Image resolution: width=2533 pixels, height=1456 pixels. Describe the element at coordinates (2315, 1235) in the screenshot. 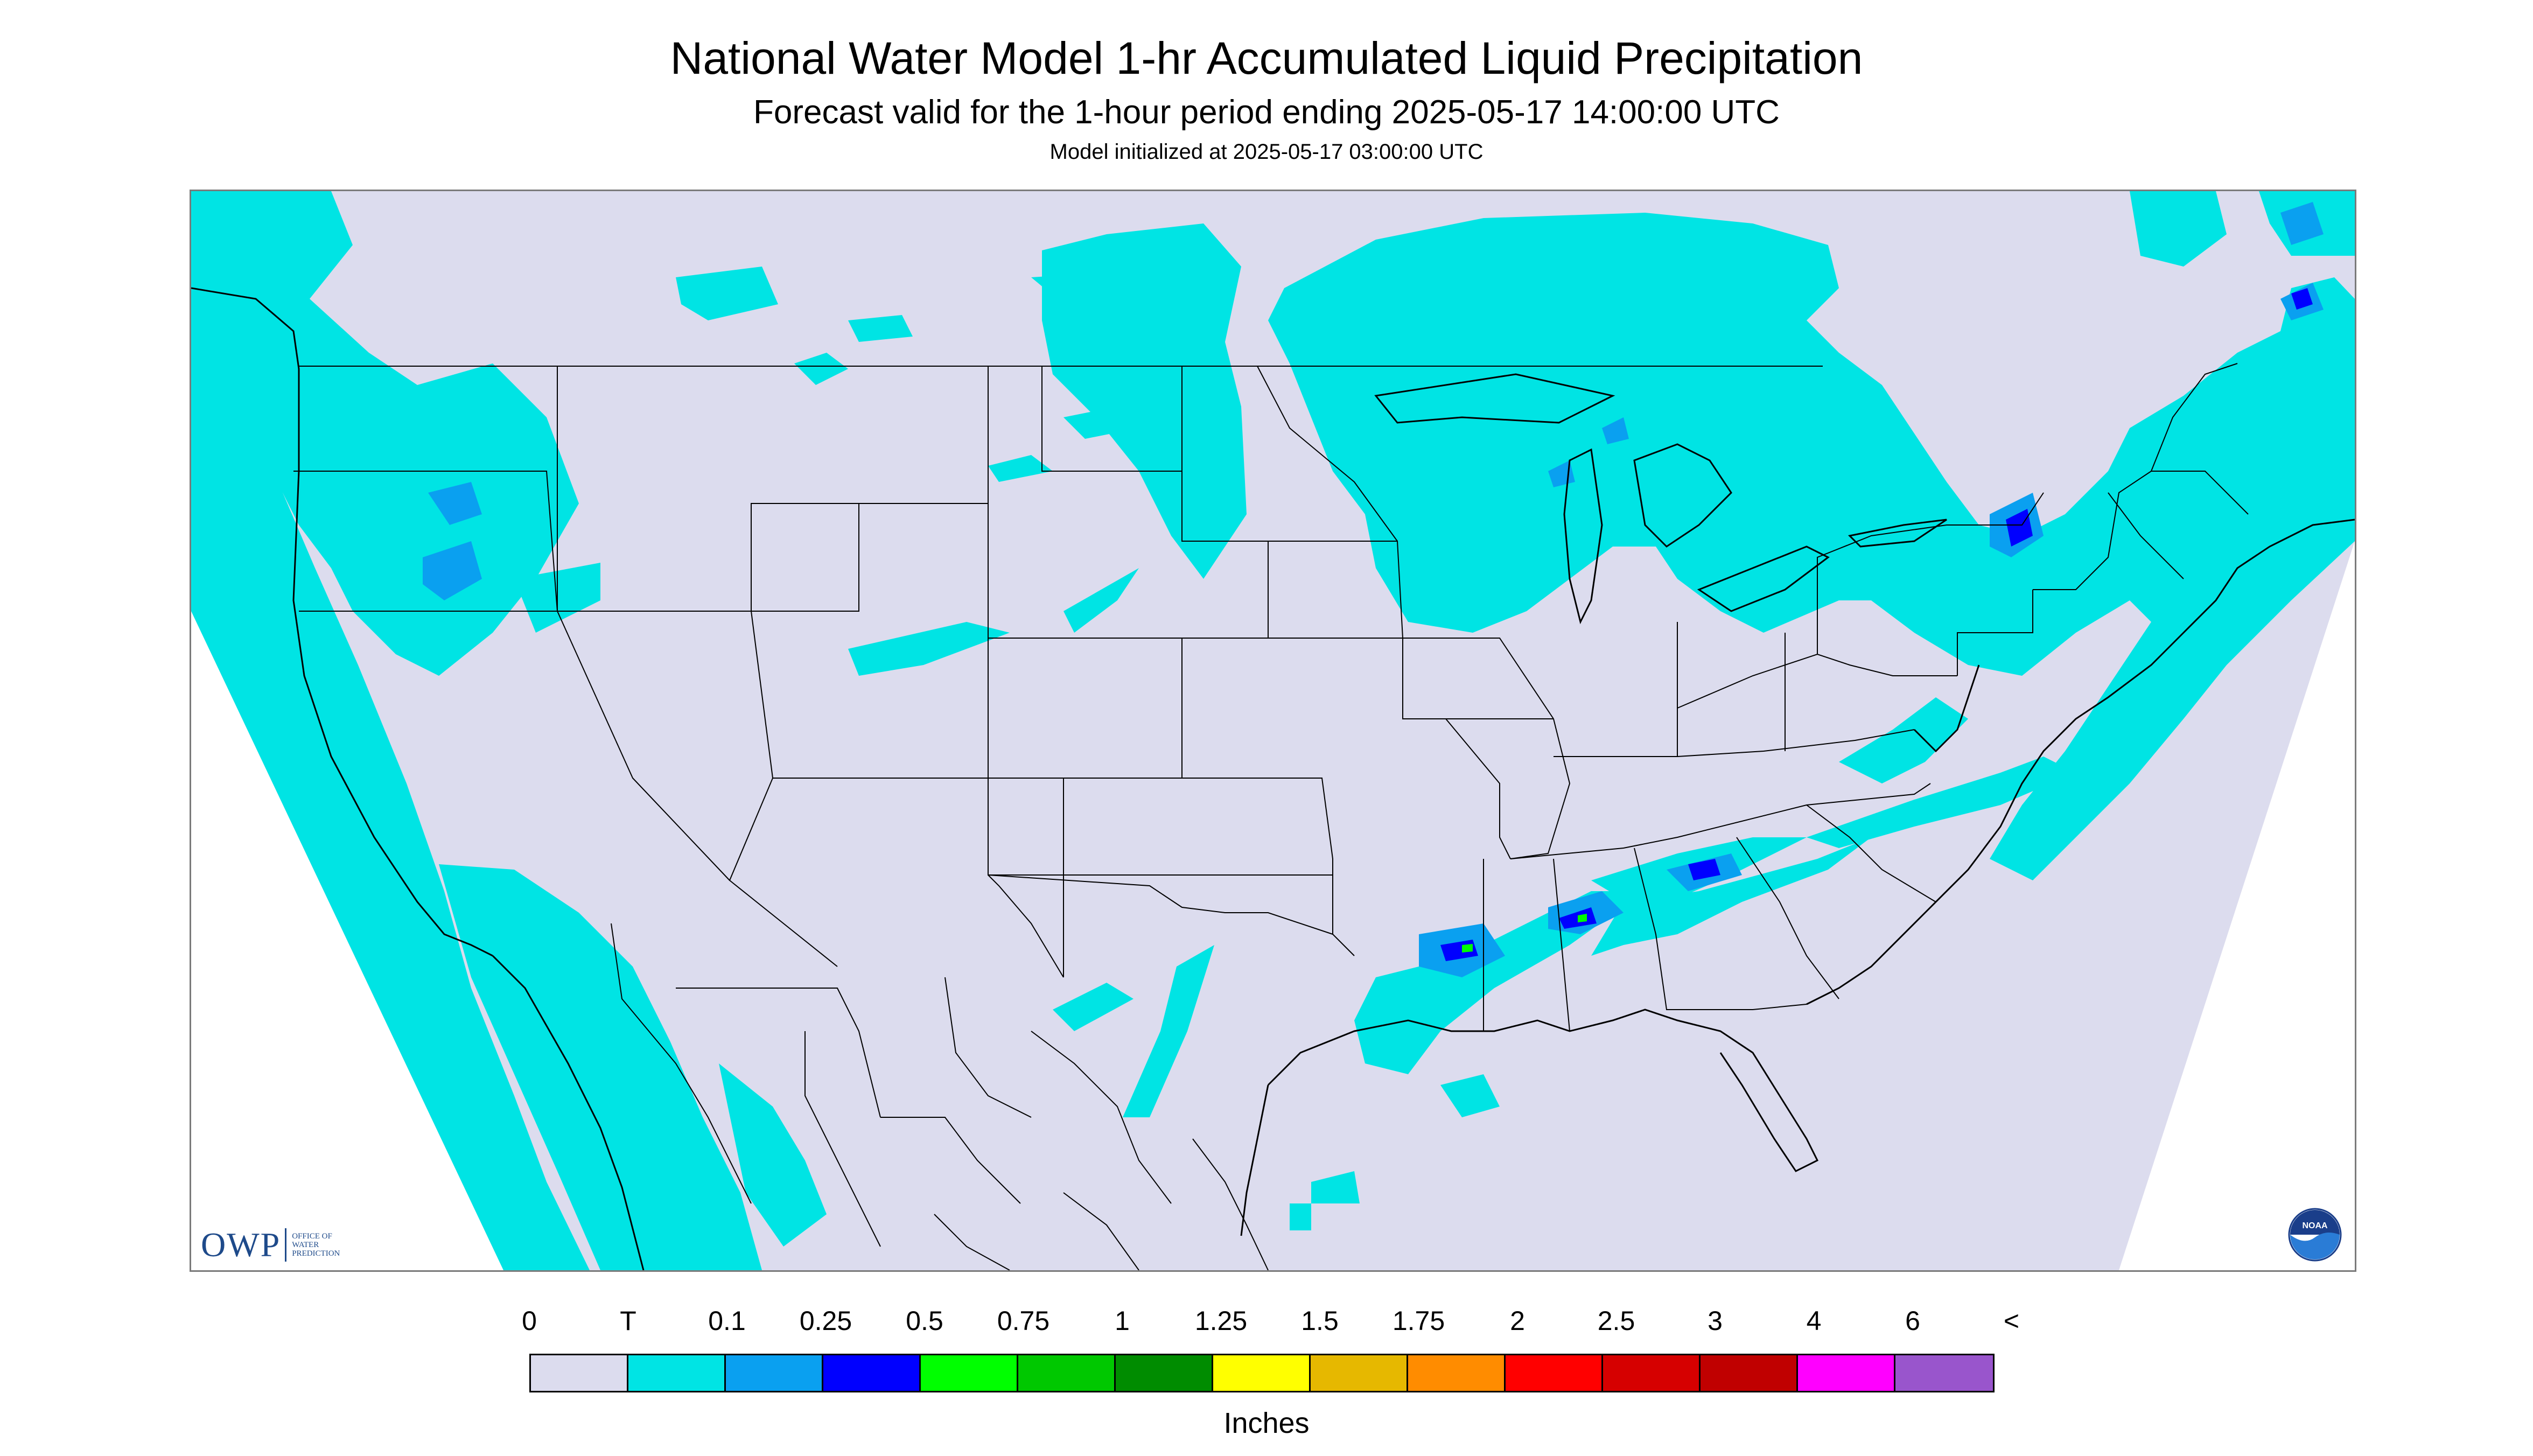

I see `noaa-logo-icon: NOAA` at that location.